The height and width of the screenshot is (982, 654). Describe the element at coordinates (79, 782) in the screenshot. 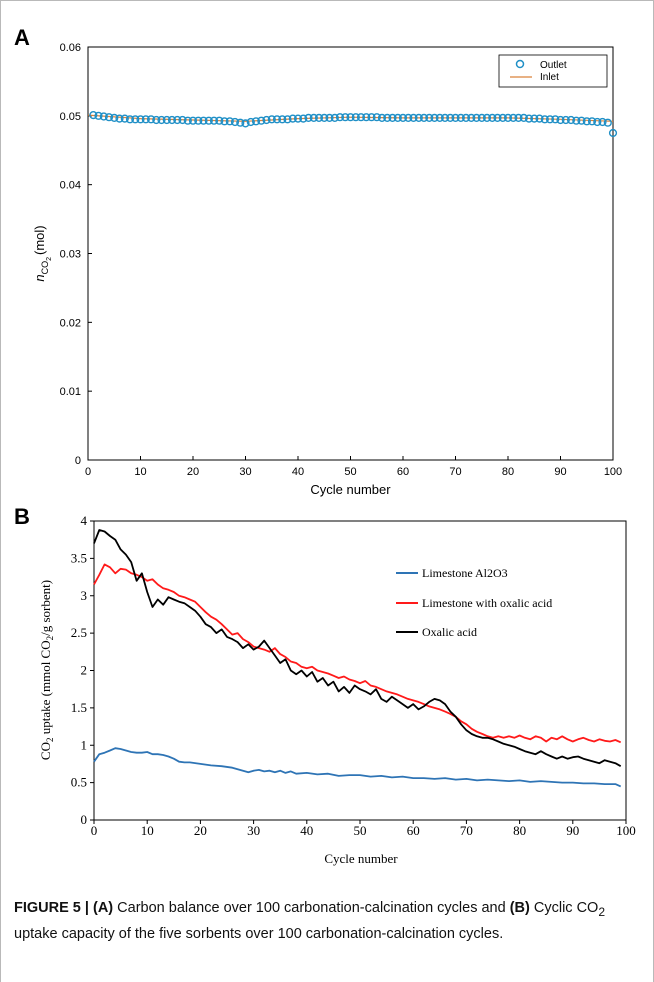

I see `b-y-tick-label: 0.5` at that location.